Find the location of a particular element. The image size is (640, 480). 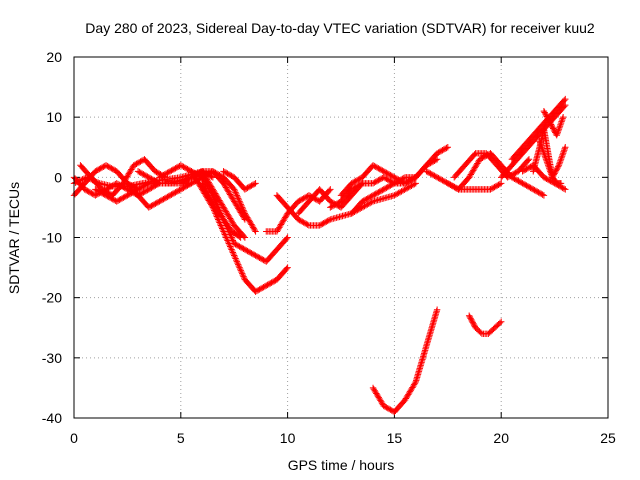

x-tick-labels: 0 5 10 15 20 25 is located at coordinates (343, 438).